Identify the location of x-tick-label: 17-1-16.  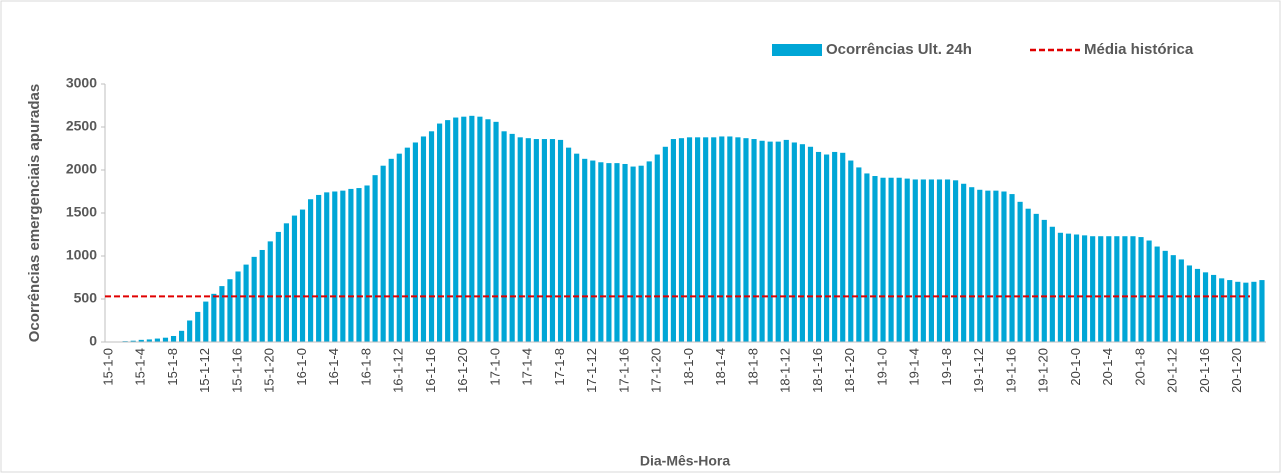
(623, 370).